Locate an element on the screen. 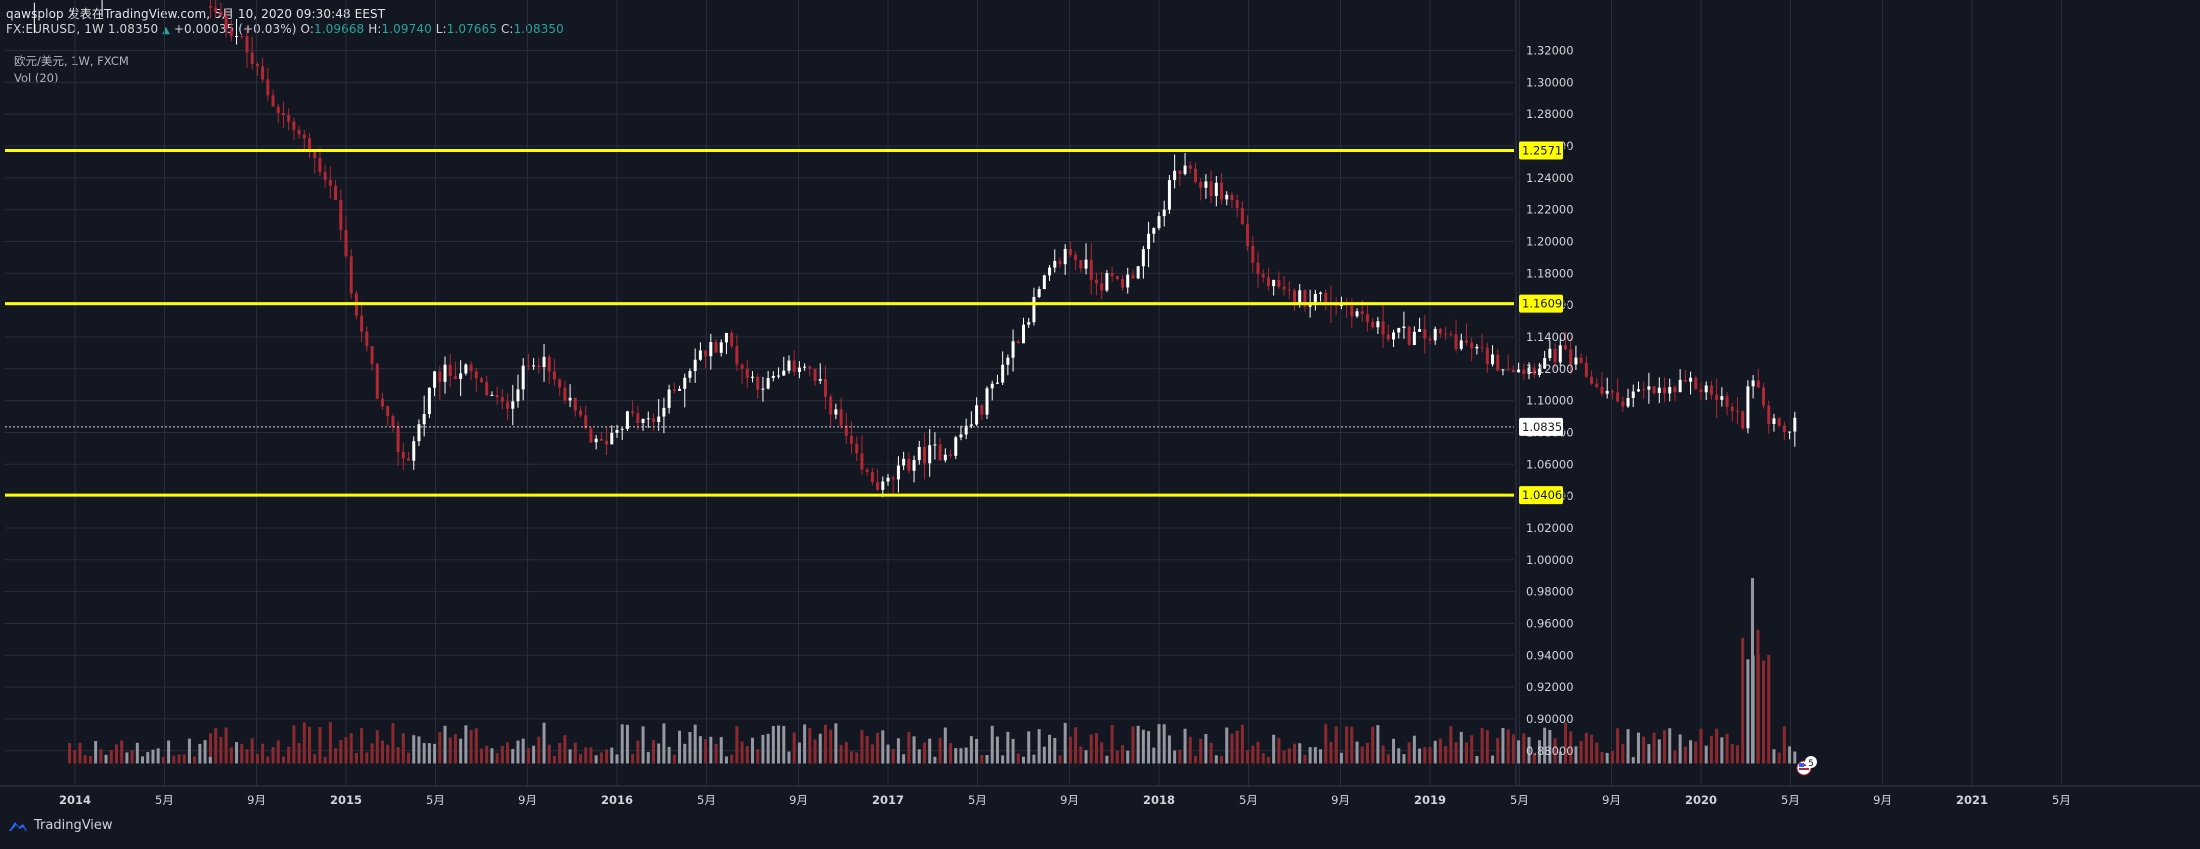 The image size is (2200, 849). event-badge: 5 is located at coordinates (1806, 766).